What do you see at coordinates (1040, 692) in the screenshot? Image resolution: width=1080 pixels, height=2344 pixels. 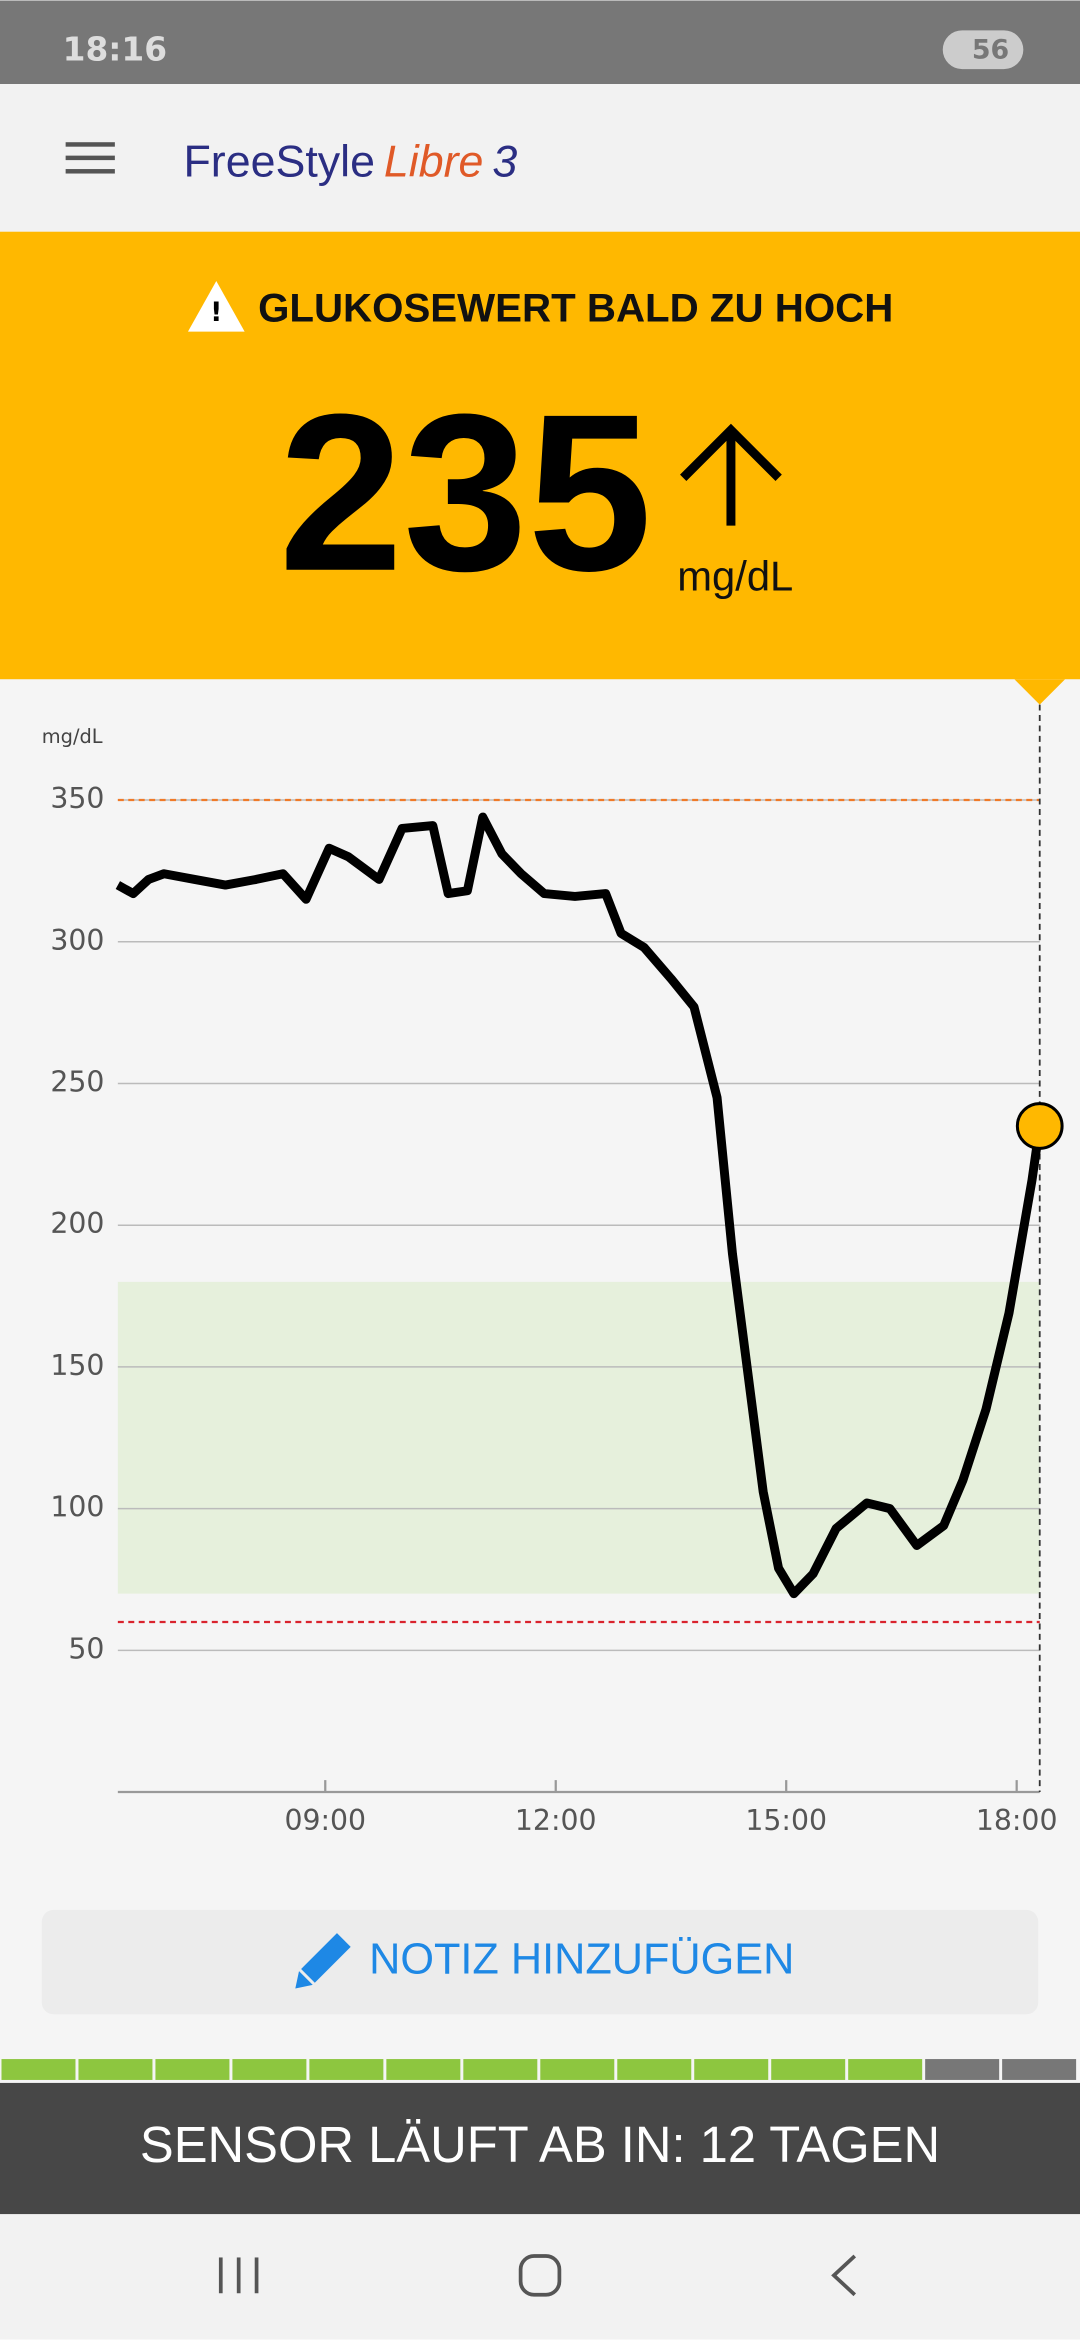 I see `banner-notch` at bounding box center [1040, 692].